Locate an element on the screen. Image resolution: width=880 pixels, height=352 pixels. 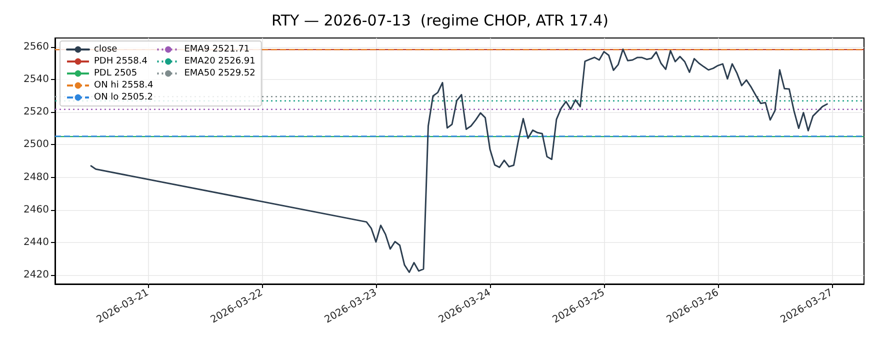
legend-label: ON hi 2558.4 is located at coordinates (124, 85).